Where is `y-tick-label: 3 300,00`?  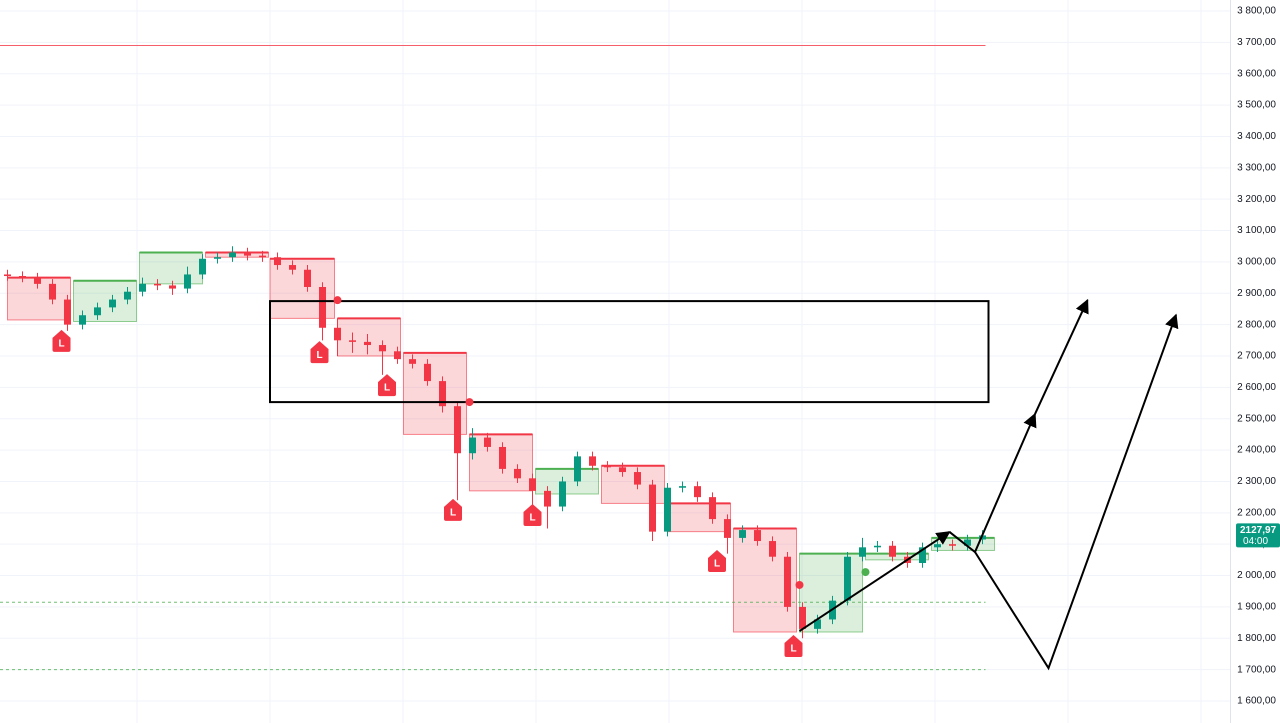
y-tick-label: 3 300,00 is located at coordinates (1256, 167).